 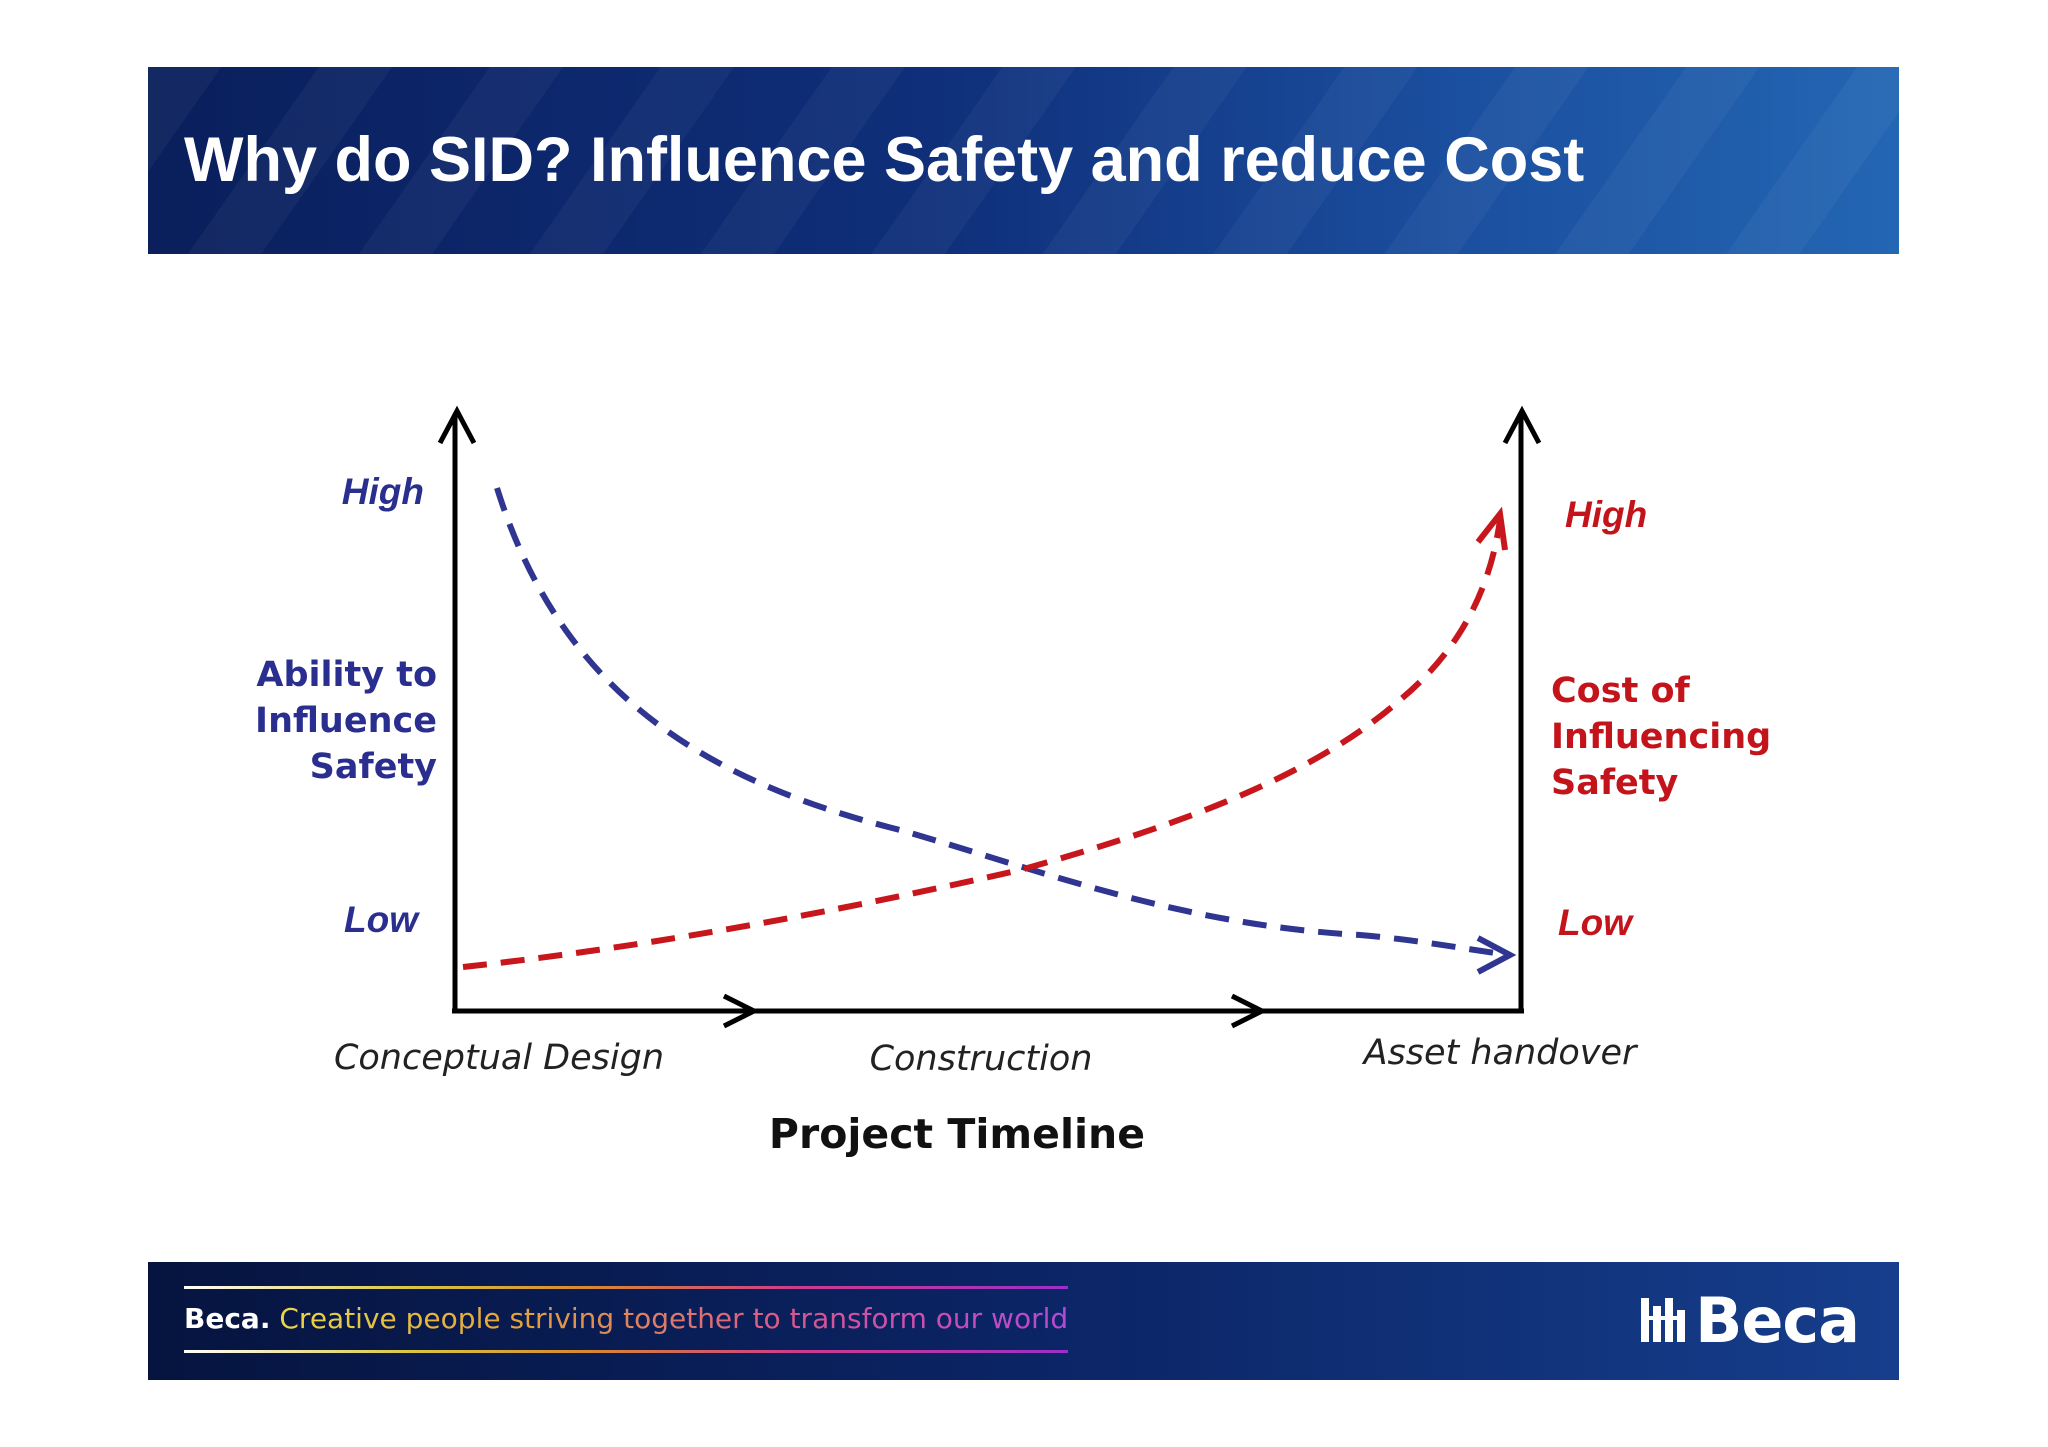 I want to click on right-axis-title-line-2: Influencing, so click(x=1661, y=737).